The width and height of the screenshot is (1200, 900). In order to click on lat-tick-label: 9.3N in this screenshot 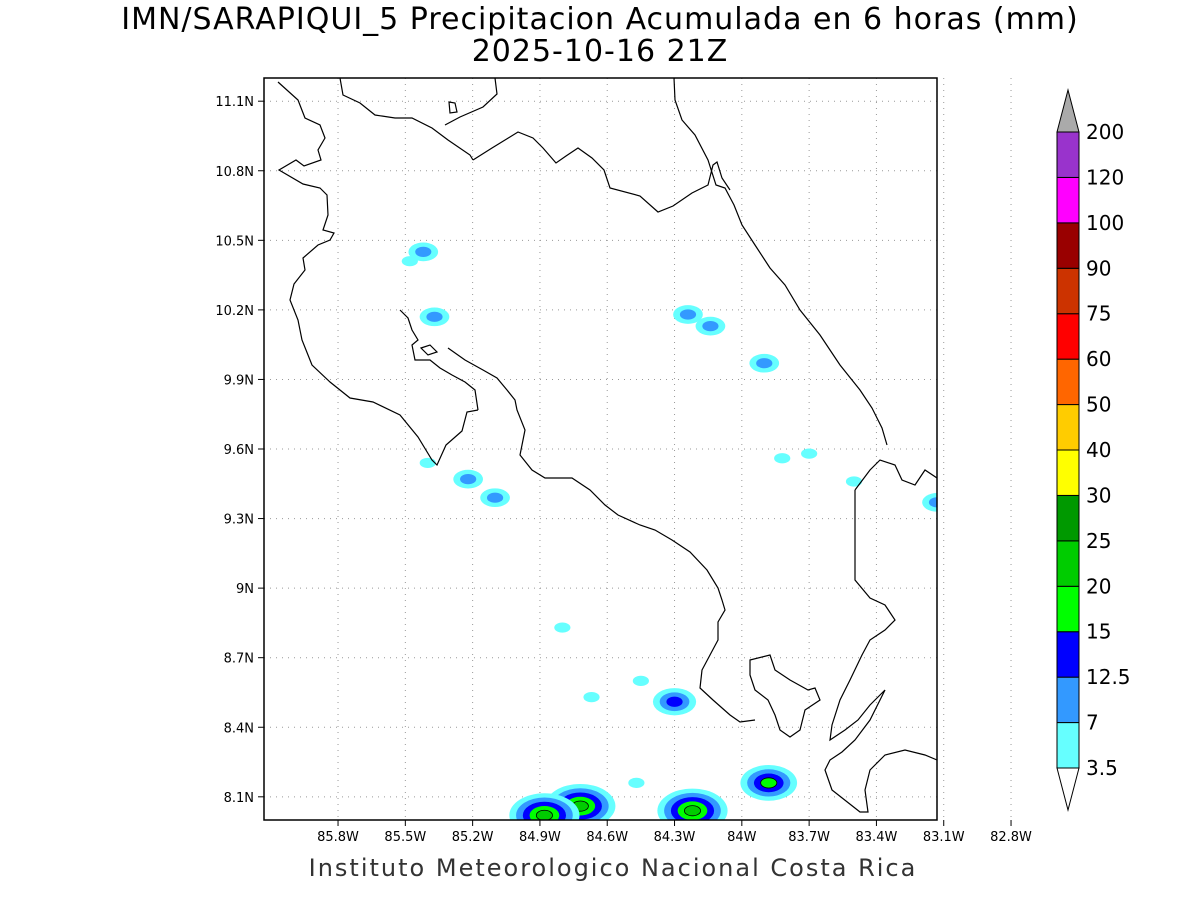, I will do `click(239, 520)`.